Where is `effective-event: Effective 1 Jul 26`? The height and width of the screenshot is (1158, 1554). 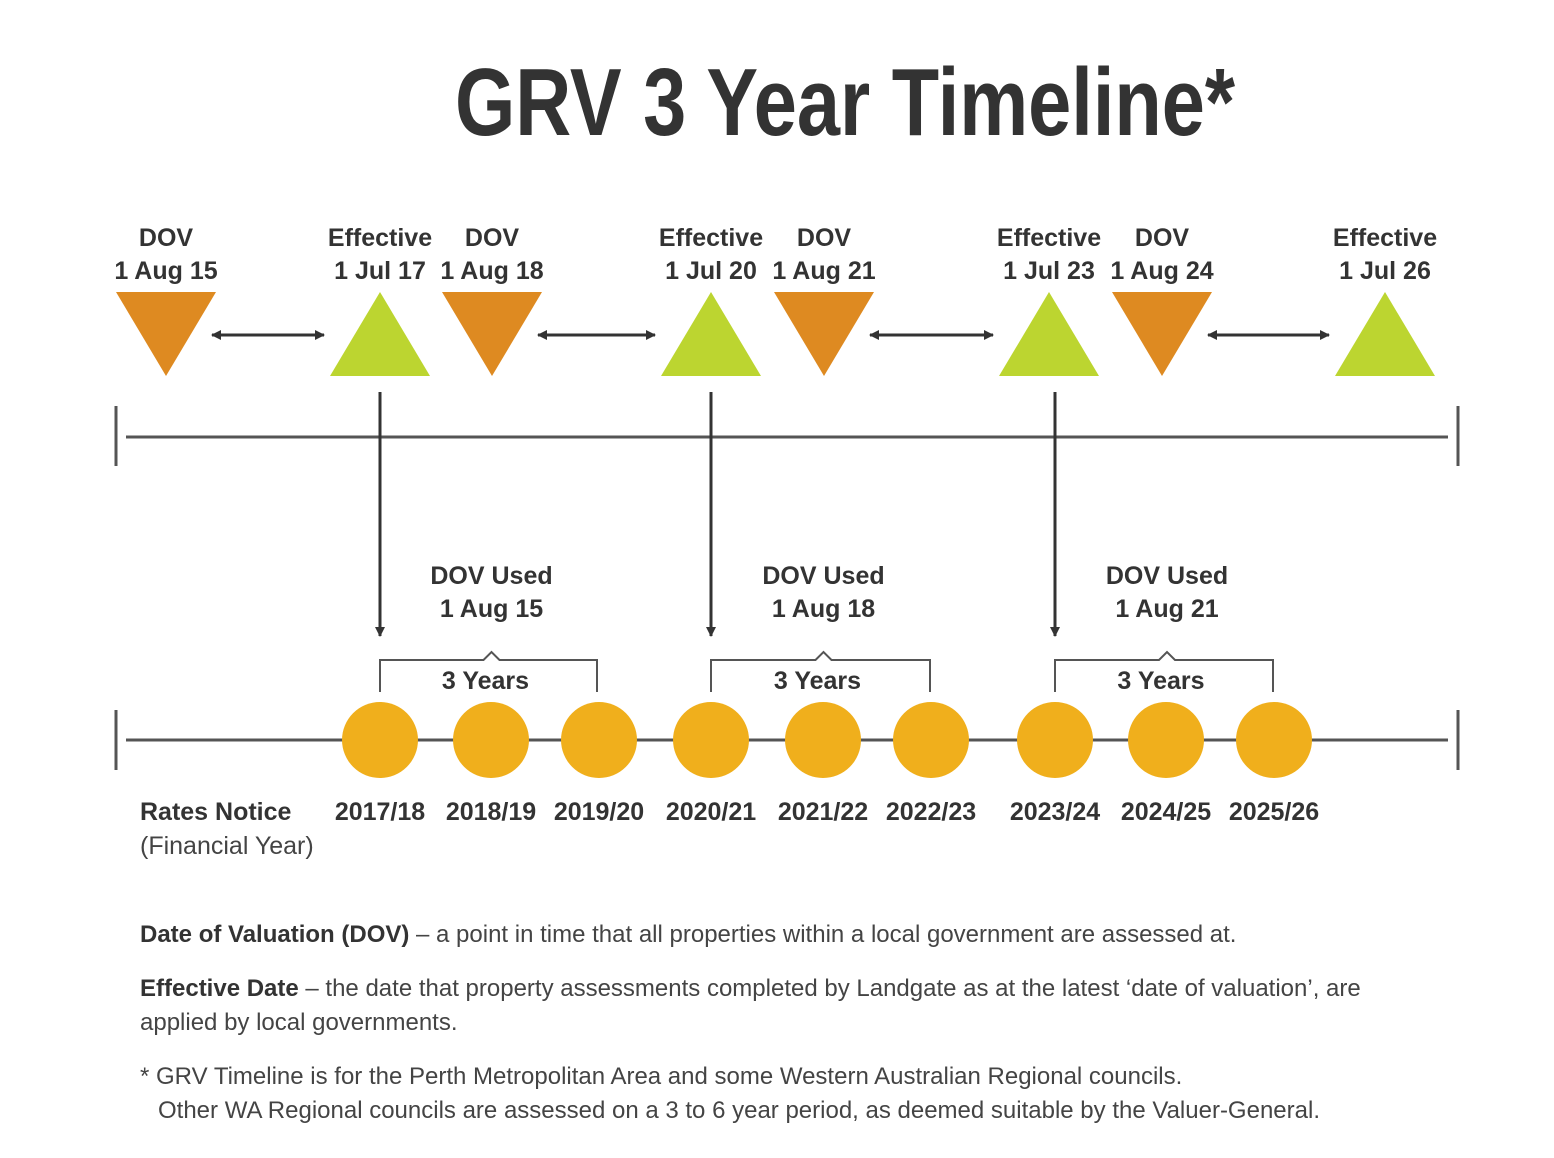 effective-event: Effective 1 Jul 26 is located at coordinates (1385, 300).